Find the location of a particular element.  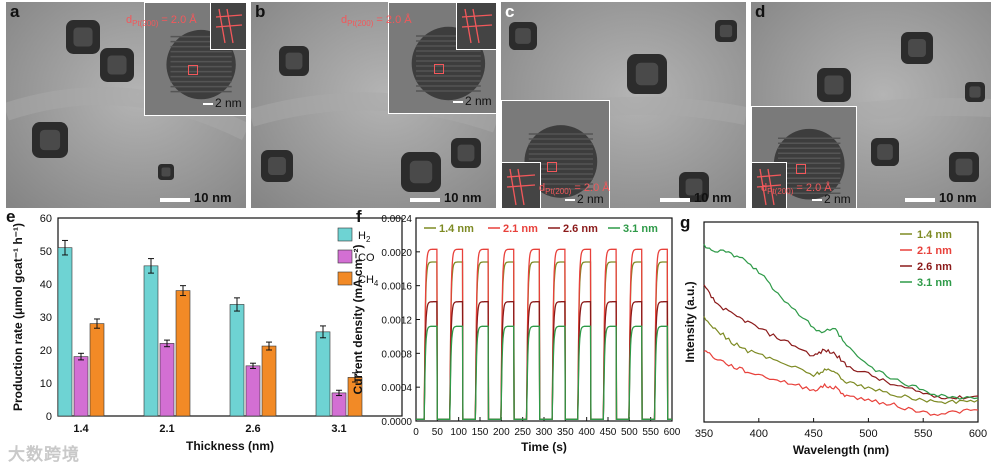

panel-letter-d: d is located at coordinates (760, 11).